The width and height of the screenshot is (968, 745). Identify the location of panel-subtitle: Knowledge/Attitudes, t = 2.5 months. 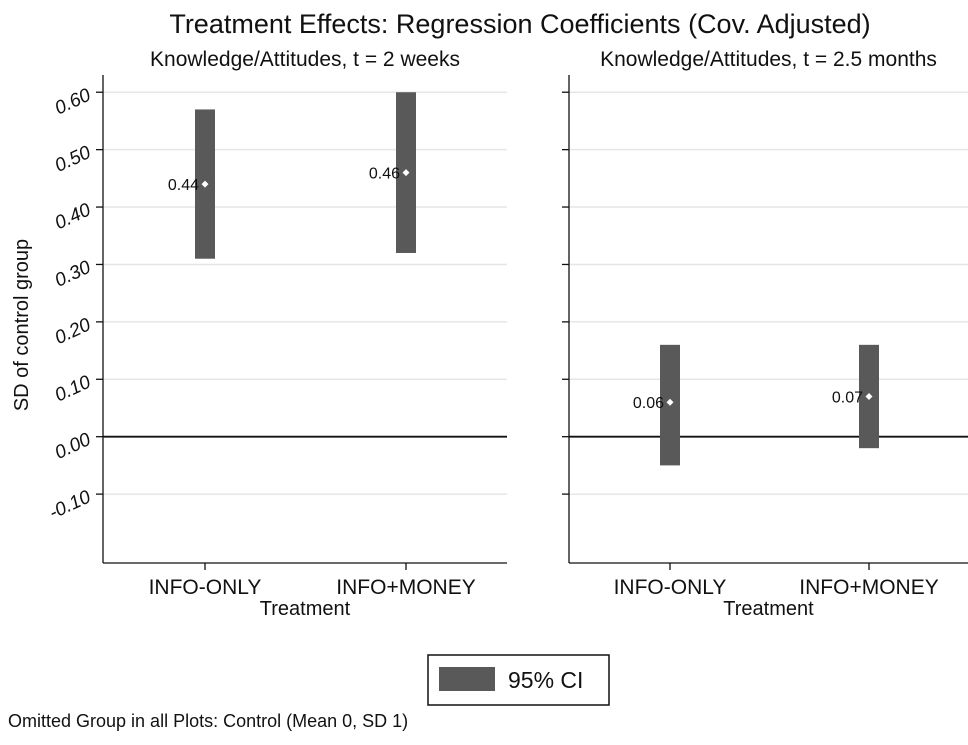
(768, 59).